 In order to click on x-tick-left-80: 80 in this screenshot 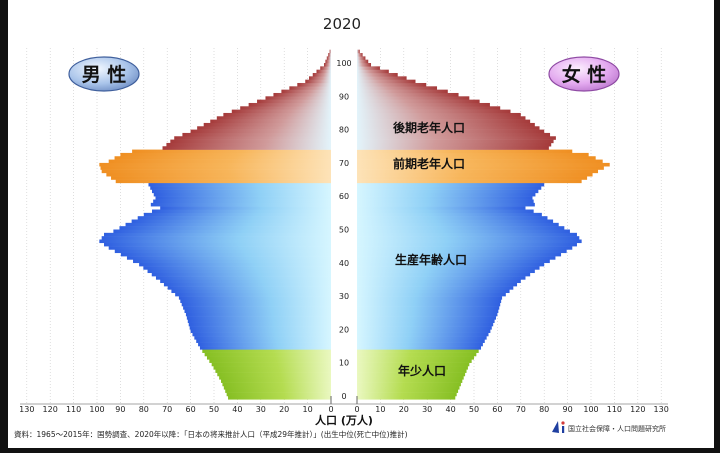, I will do `click(144, 409)`.